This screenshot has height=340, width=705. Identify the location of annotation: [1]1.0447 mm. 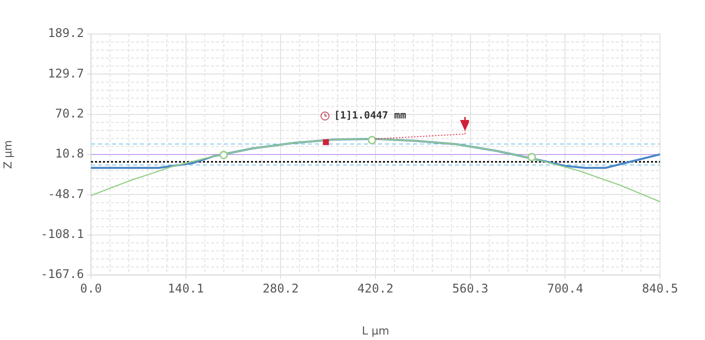
(370, 116).